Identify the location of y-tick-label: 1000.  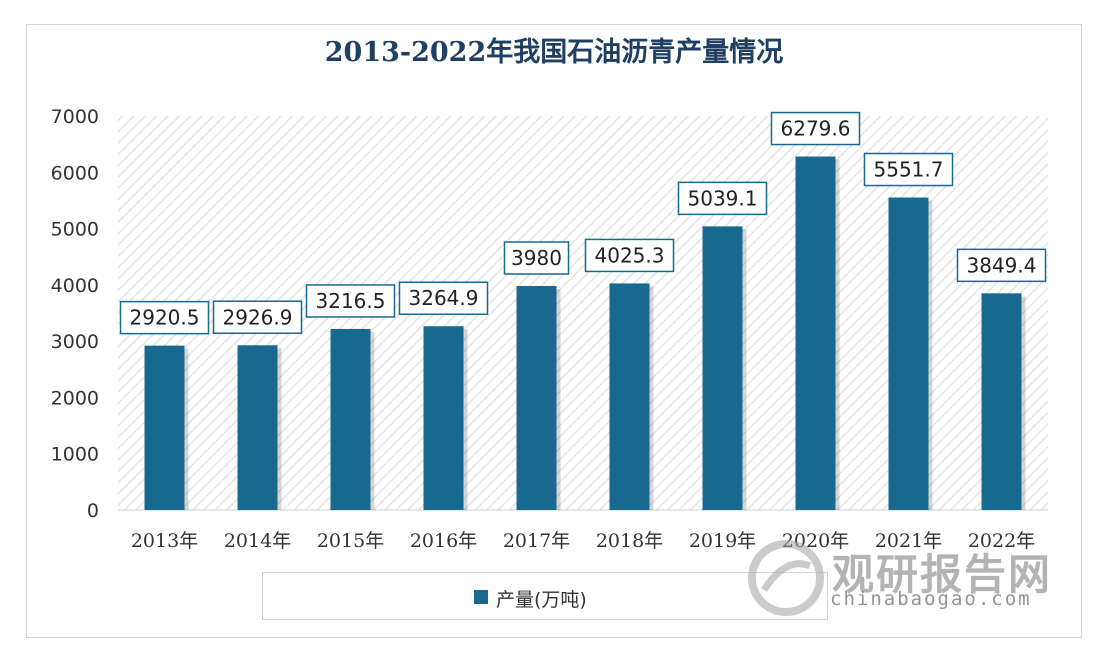
(75, 455).